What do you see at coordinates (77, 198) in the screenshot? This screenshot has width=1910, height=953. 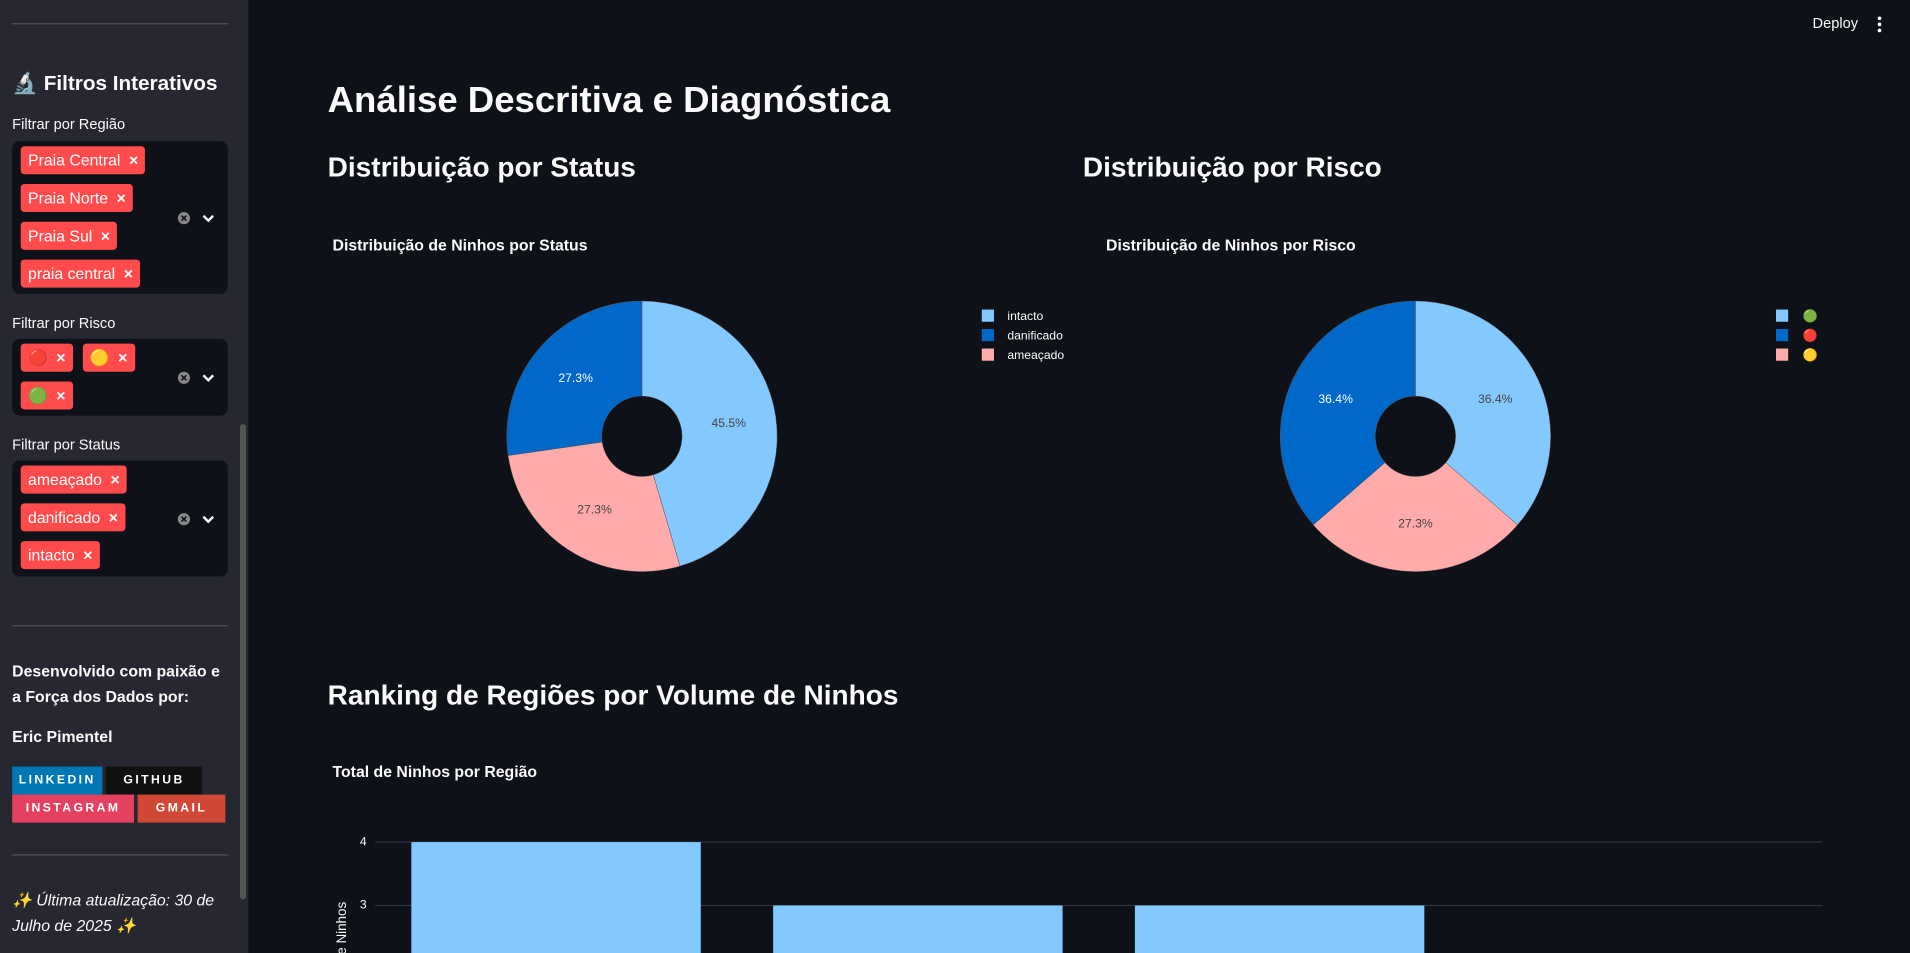 I see `tag: Praia Norte` at bounding box center [77, 198].